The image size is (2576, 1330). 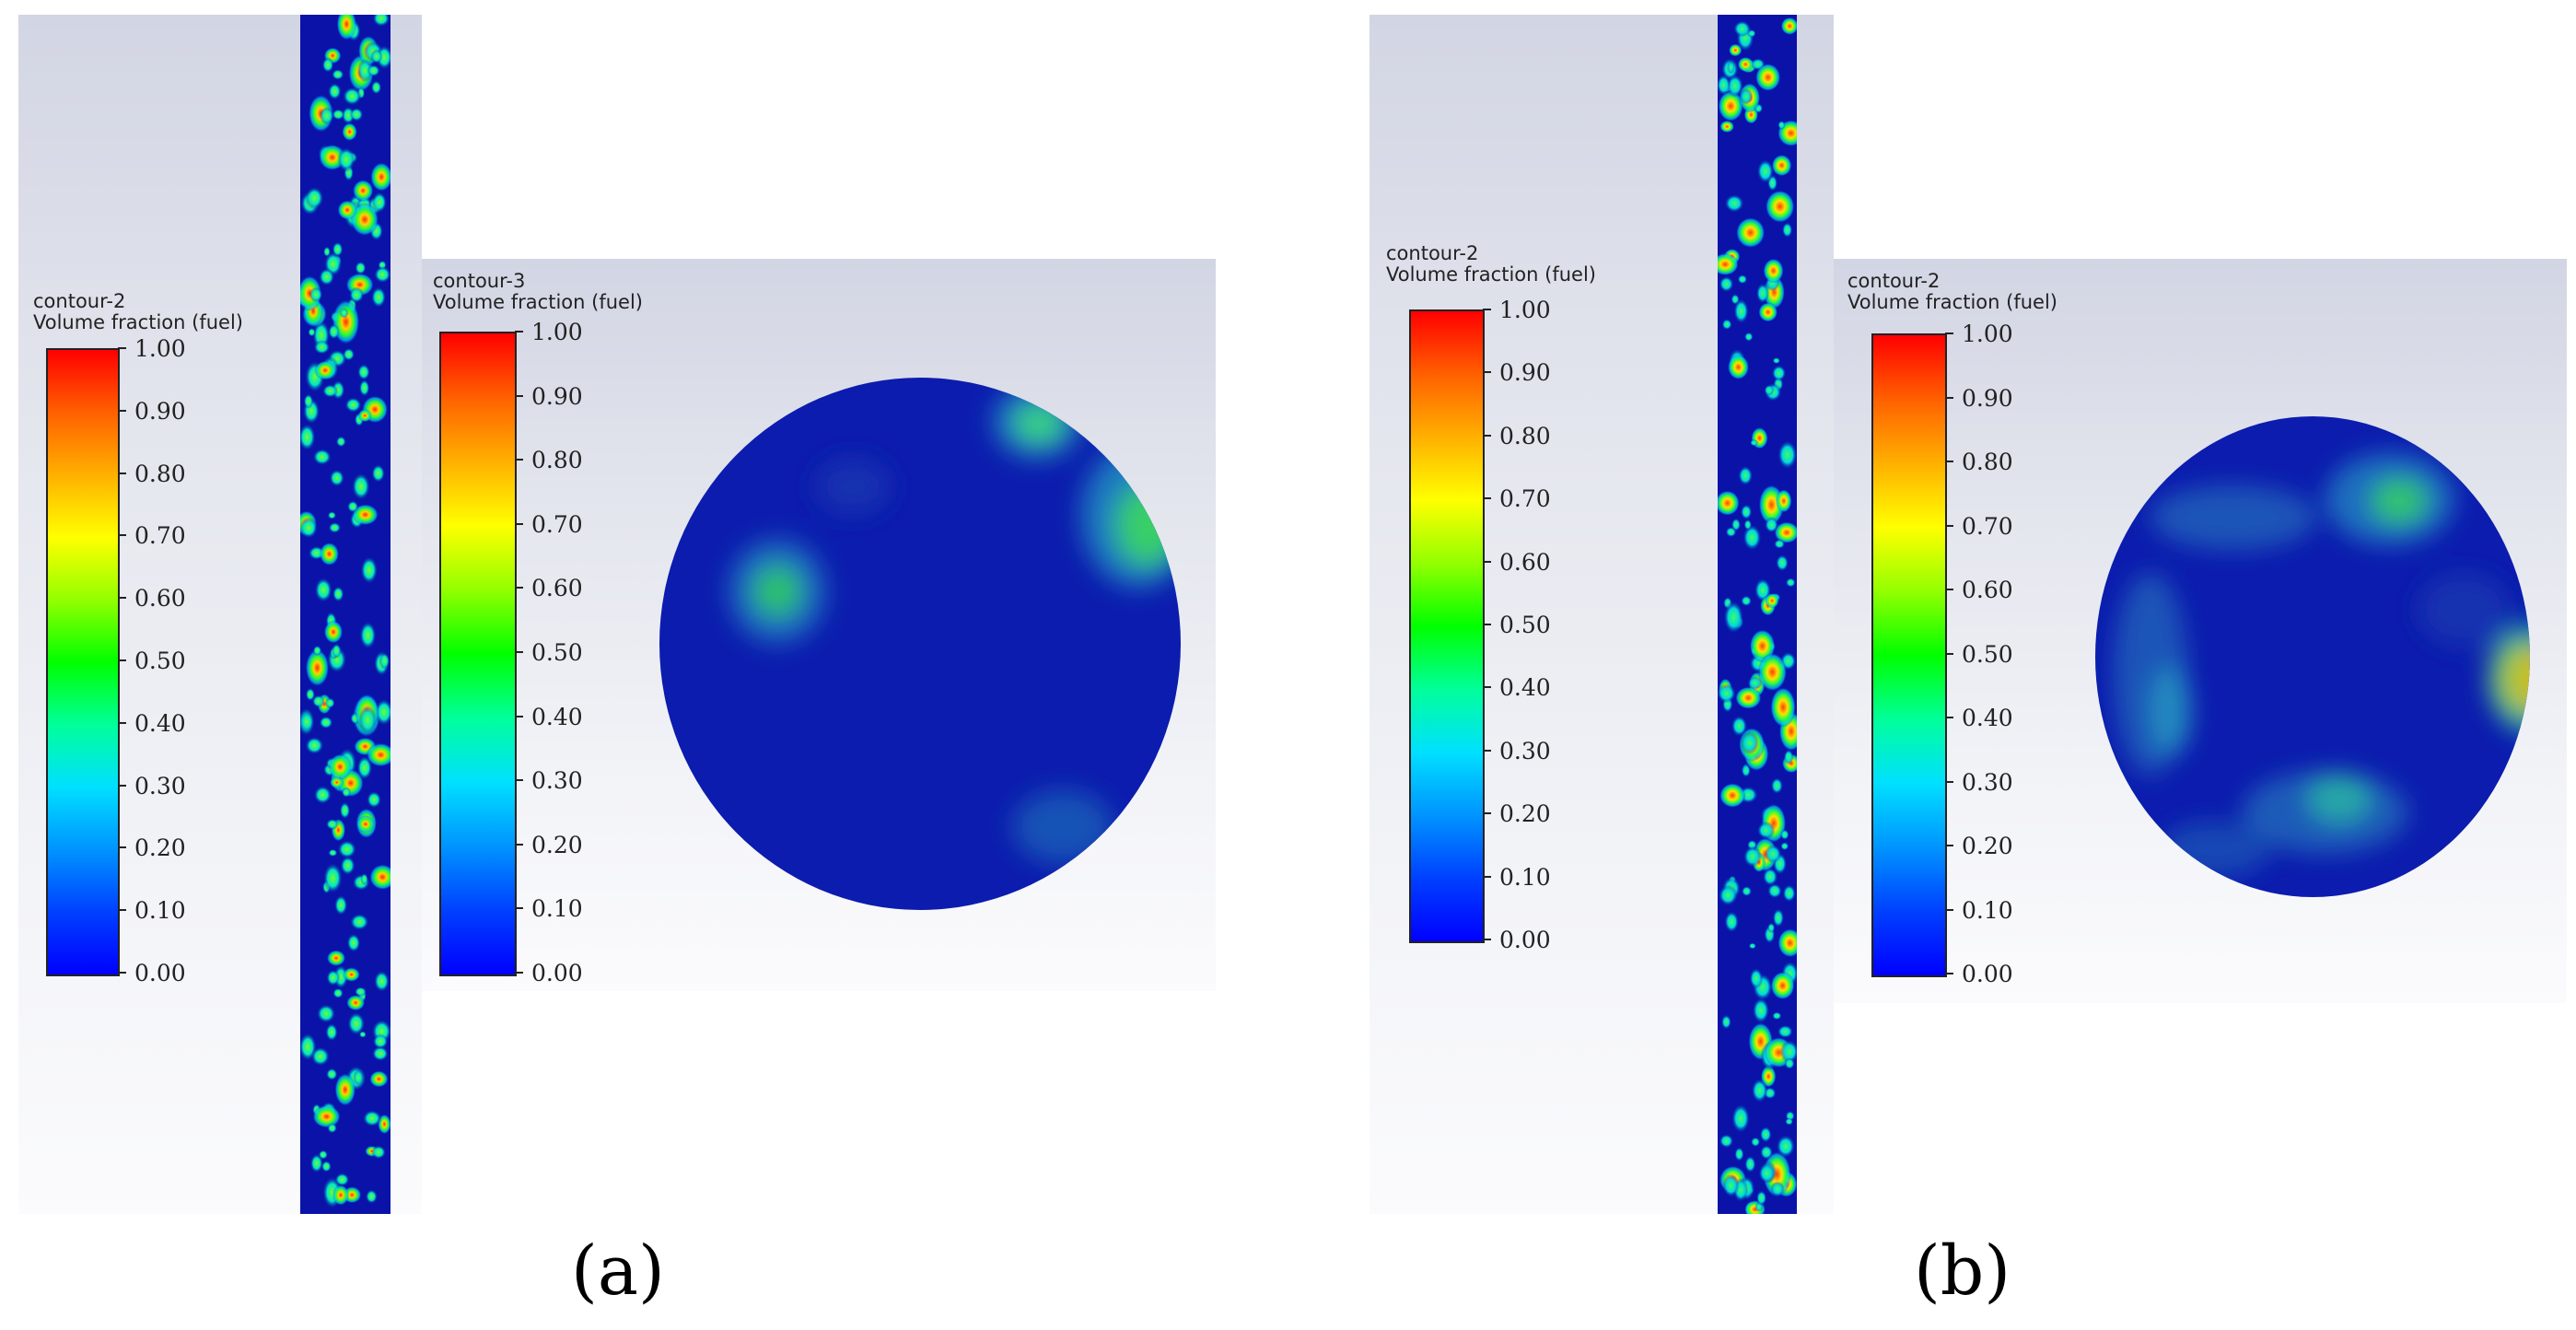 What do you see at coordinates (1525, 562) in the screenshot?
I see `legend-tick-label: 0.60` at bounding box center [1525, 562].